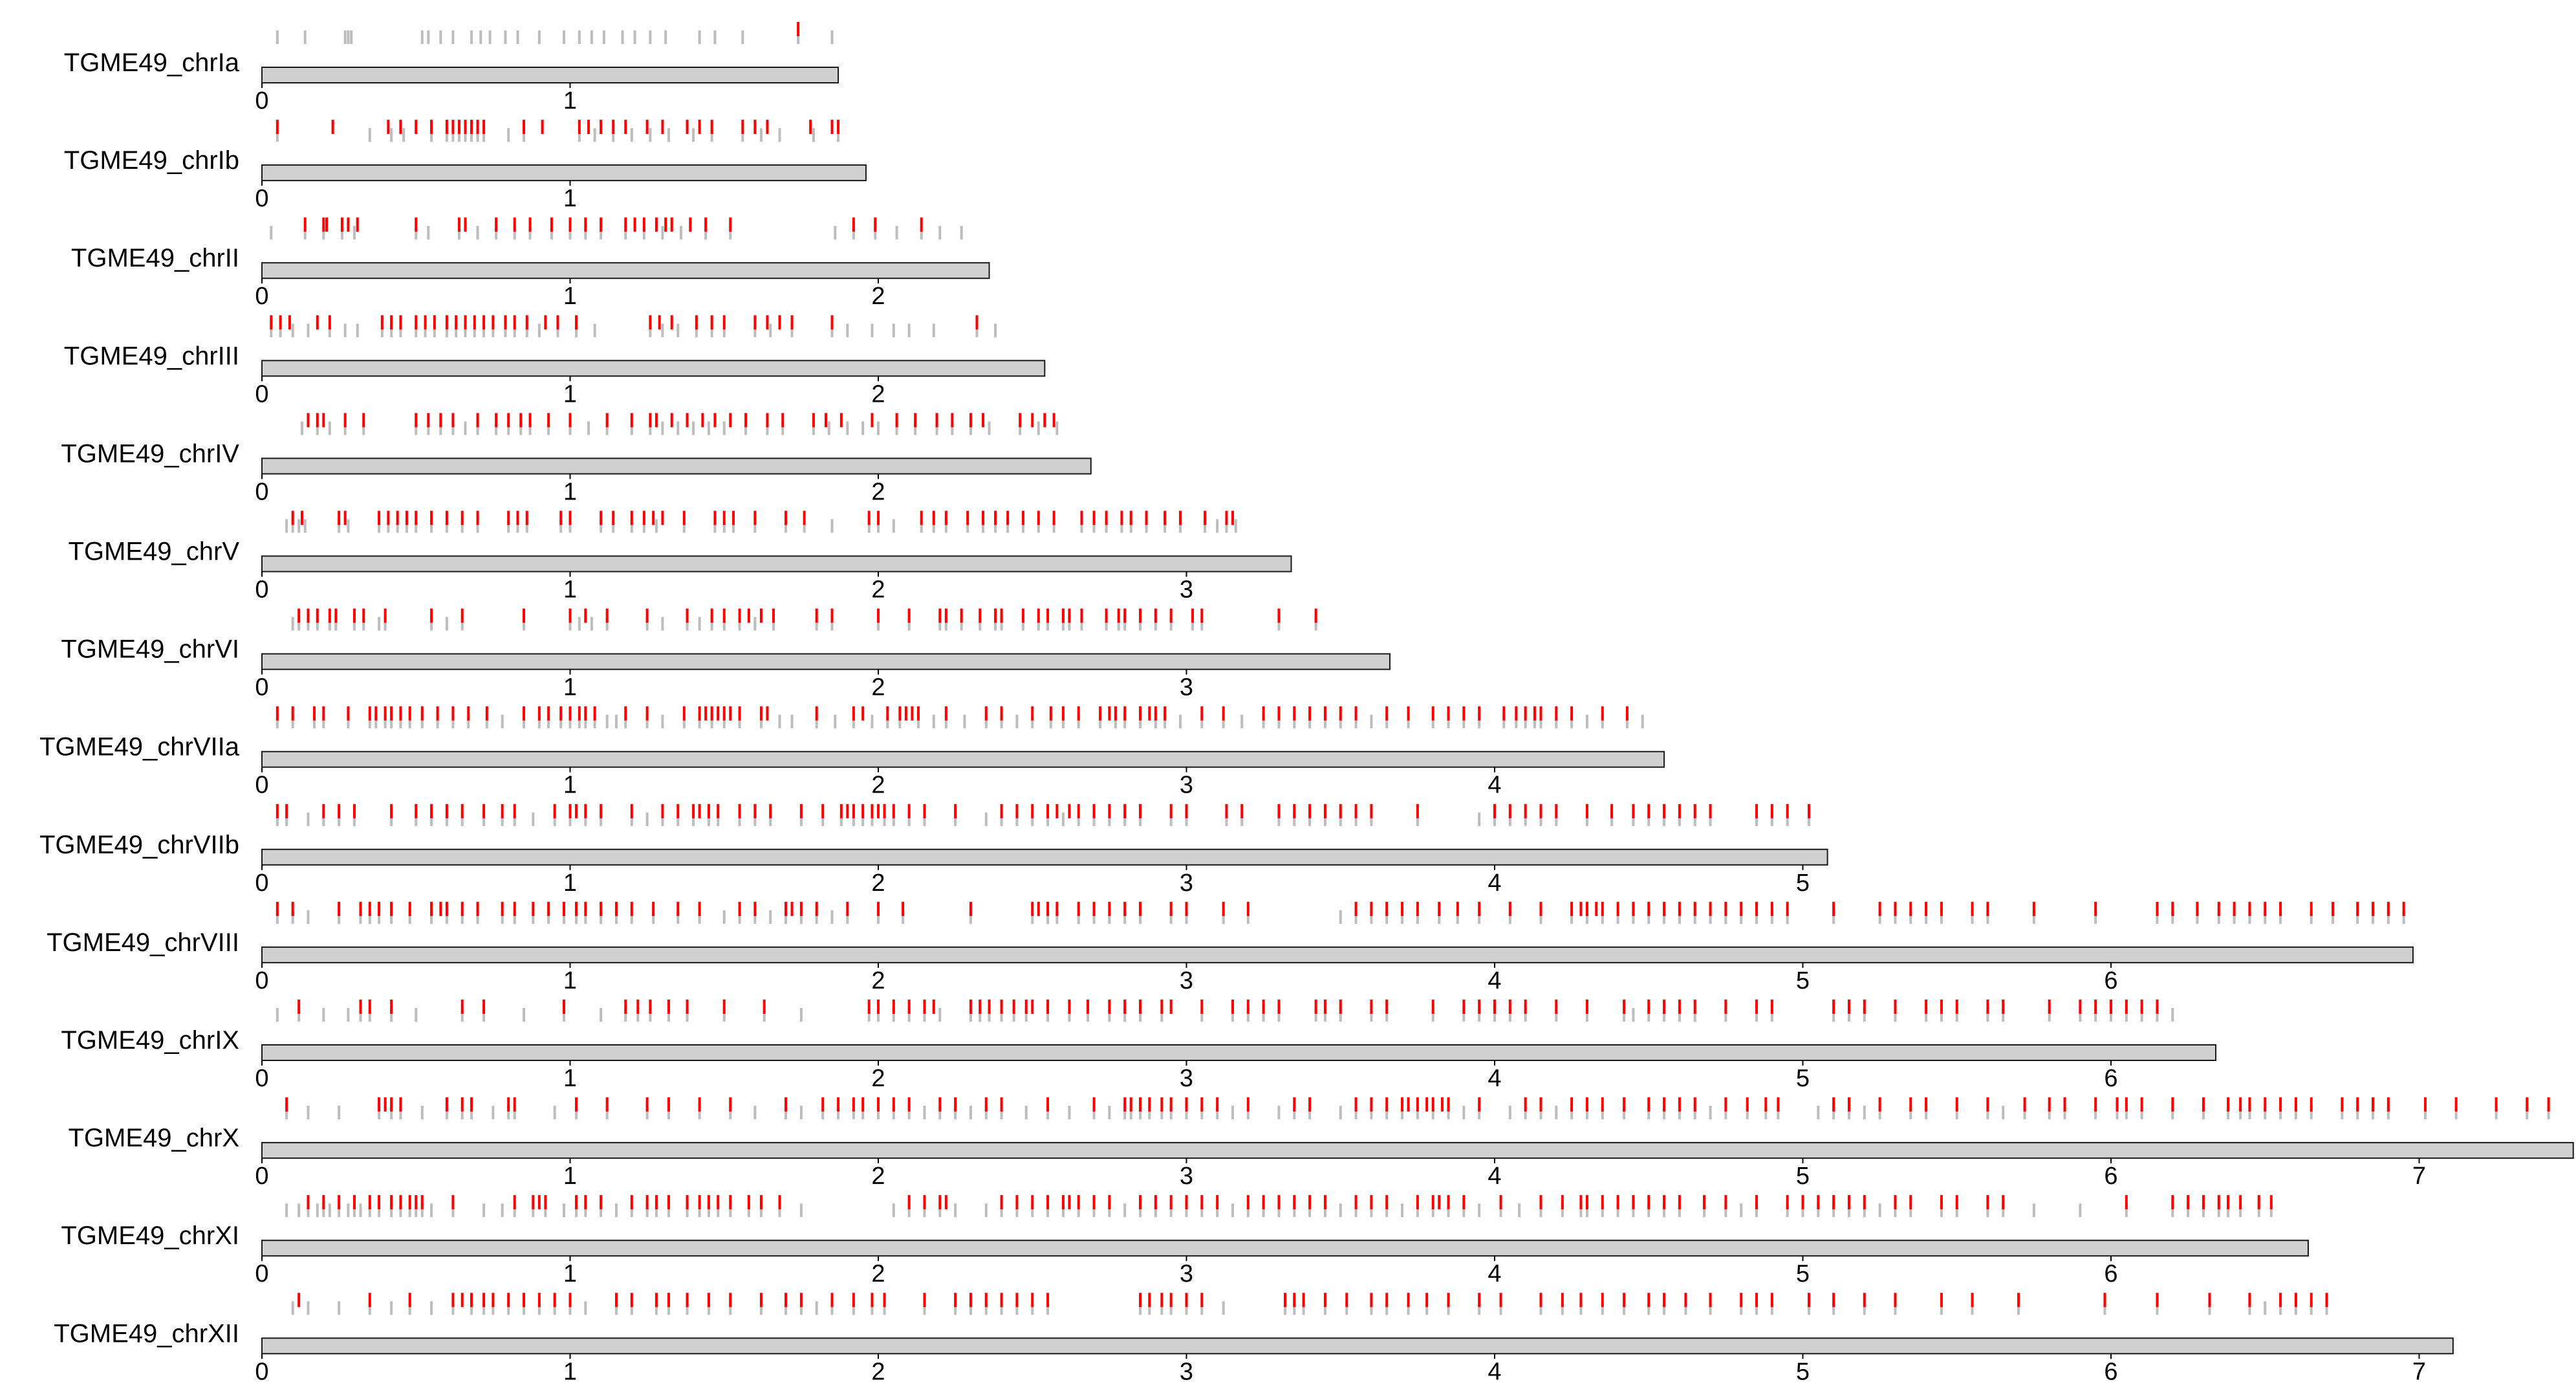  What do you see at coordinates (878, 786) in the screenshot?
I see `tick-label: 2` at bounding box center [878, 786].